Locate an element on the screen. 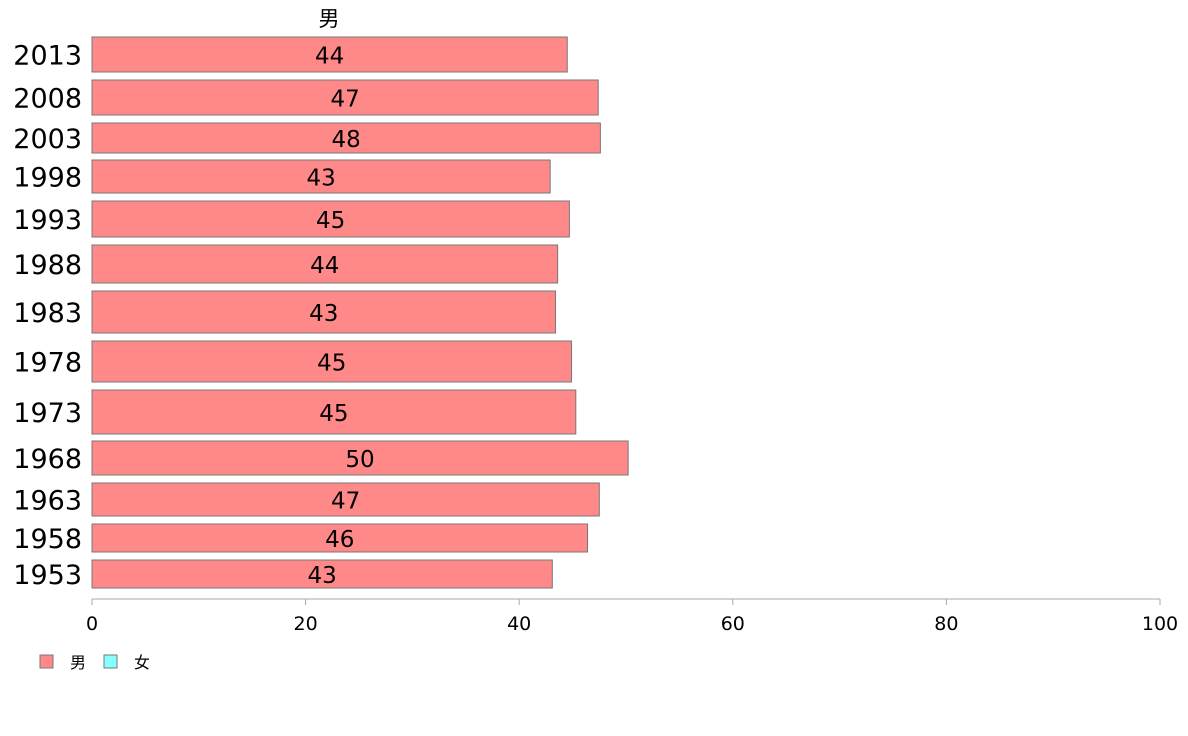 The height and width of the screenshot is (736, 1188). bar-1953 is located at coordinates (322, 574).